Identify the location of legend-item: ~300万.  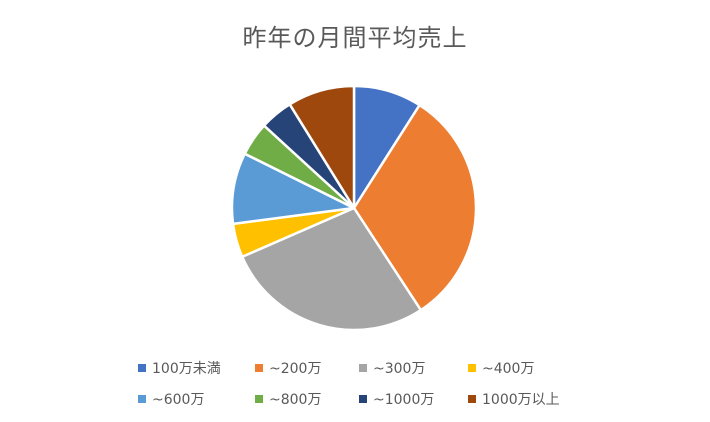
(413, 368).